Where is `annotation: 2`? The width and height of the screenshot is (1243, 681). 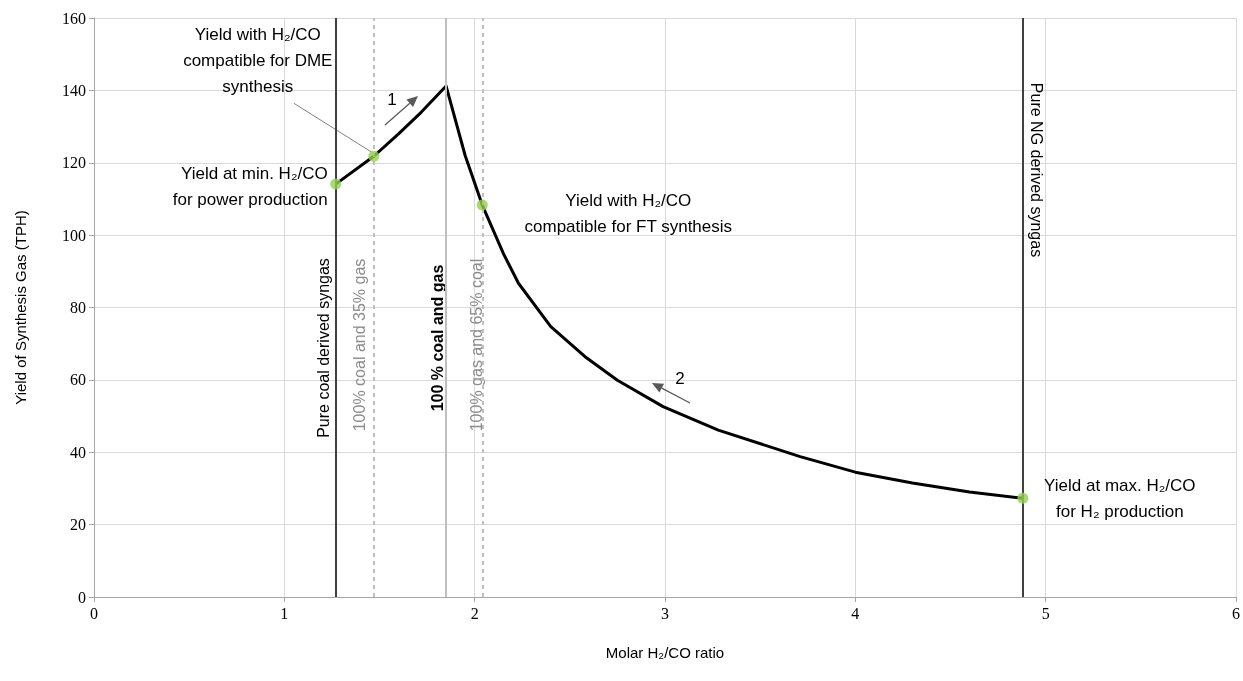
annotation: 2 is located at coordinates (680, 378).